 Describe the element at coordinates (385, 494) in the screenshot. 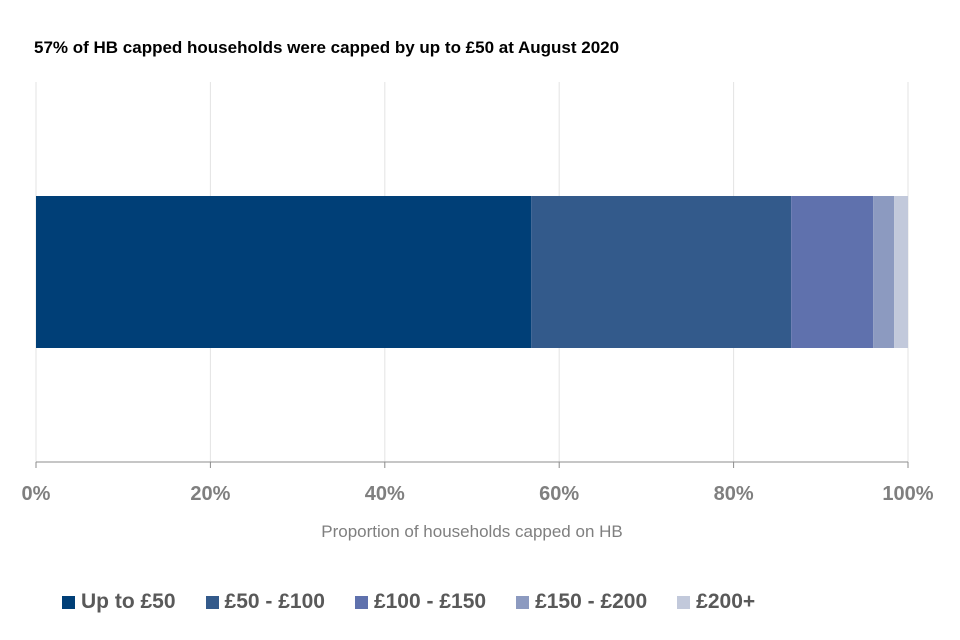

I see `x-tick-label: 40%` at that location.